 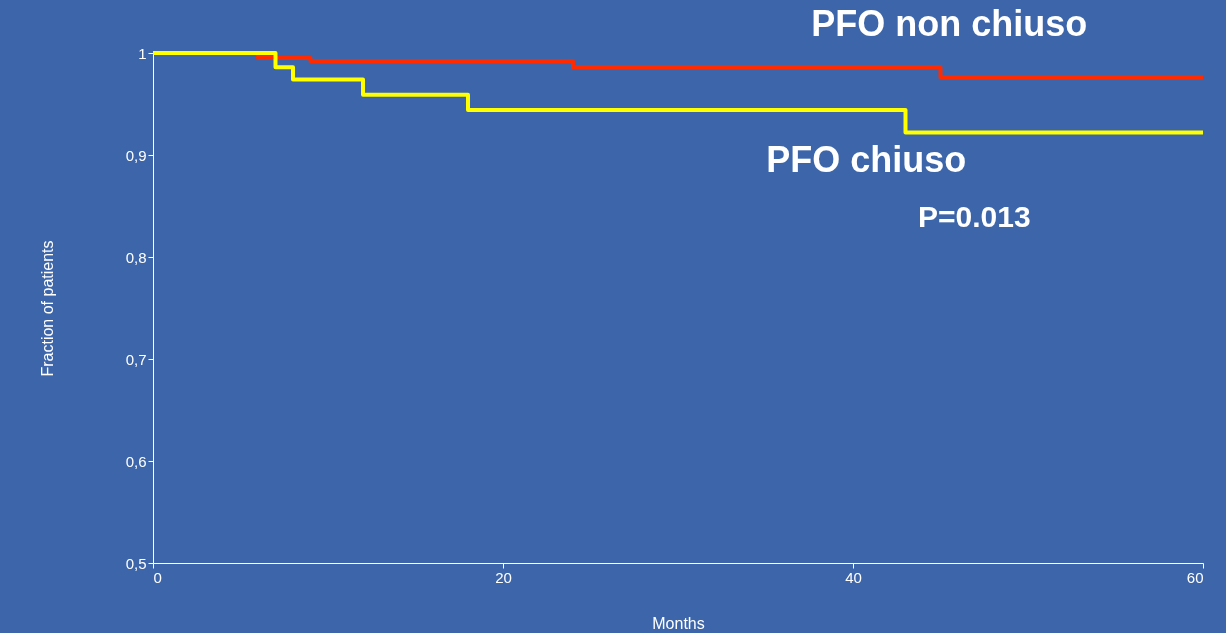 I want to click on series-label: PFO non chiuso, so click(x=949, y=23).